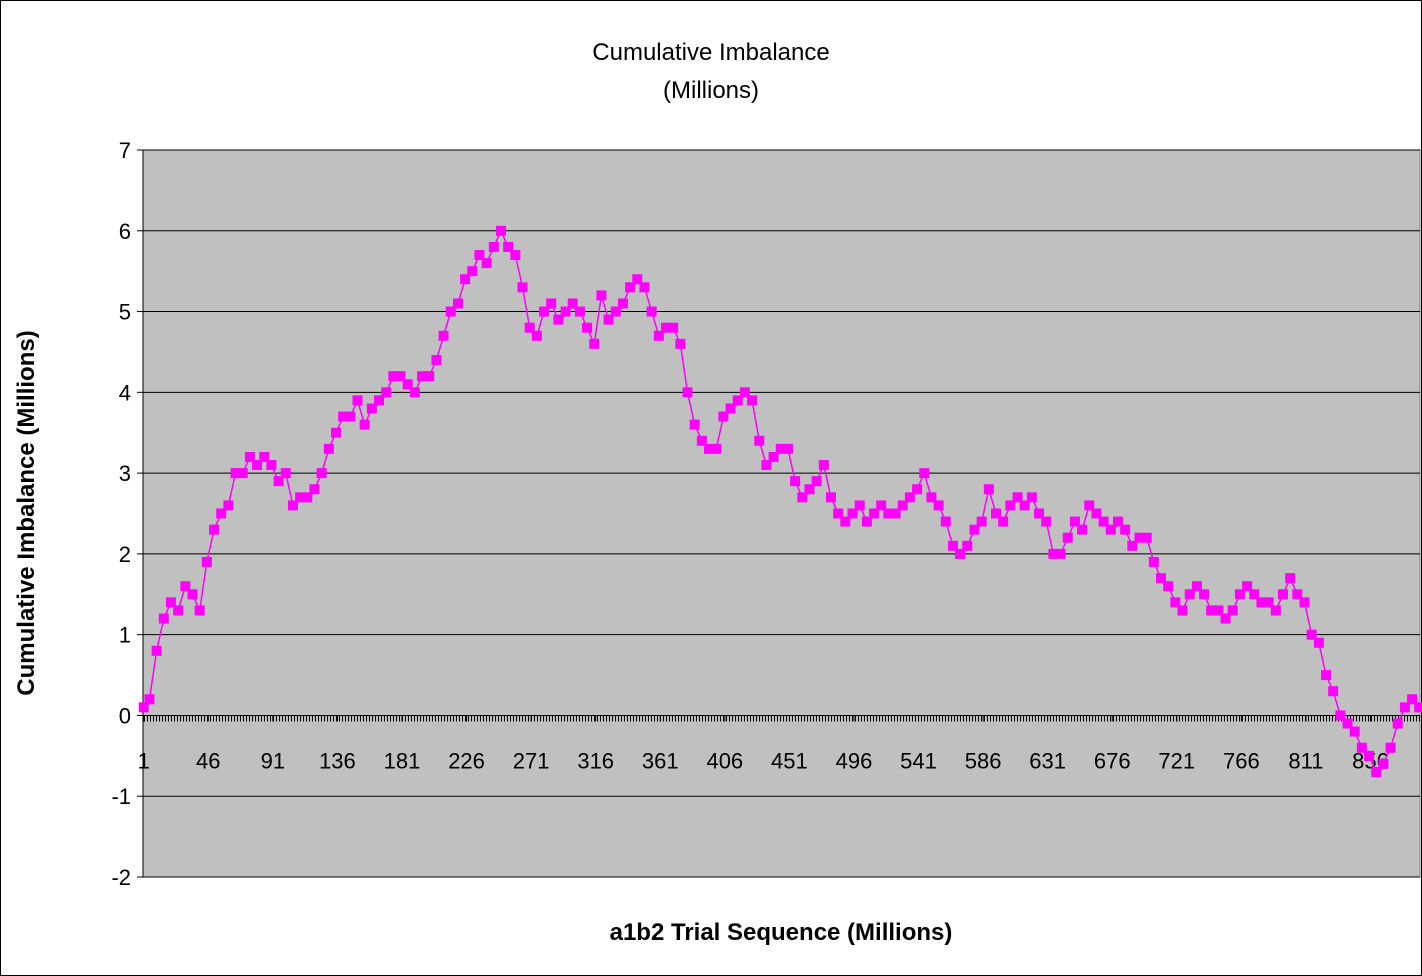 The width and height of the screenshot is (1422, 976). Describe the element at coordinates (273, 760) in the screenshot. I see `x-tick-label: 91` at that location.